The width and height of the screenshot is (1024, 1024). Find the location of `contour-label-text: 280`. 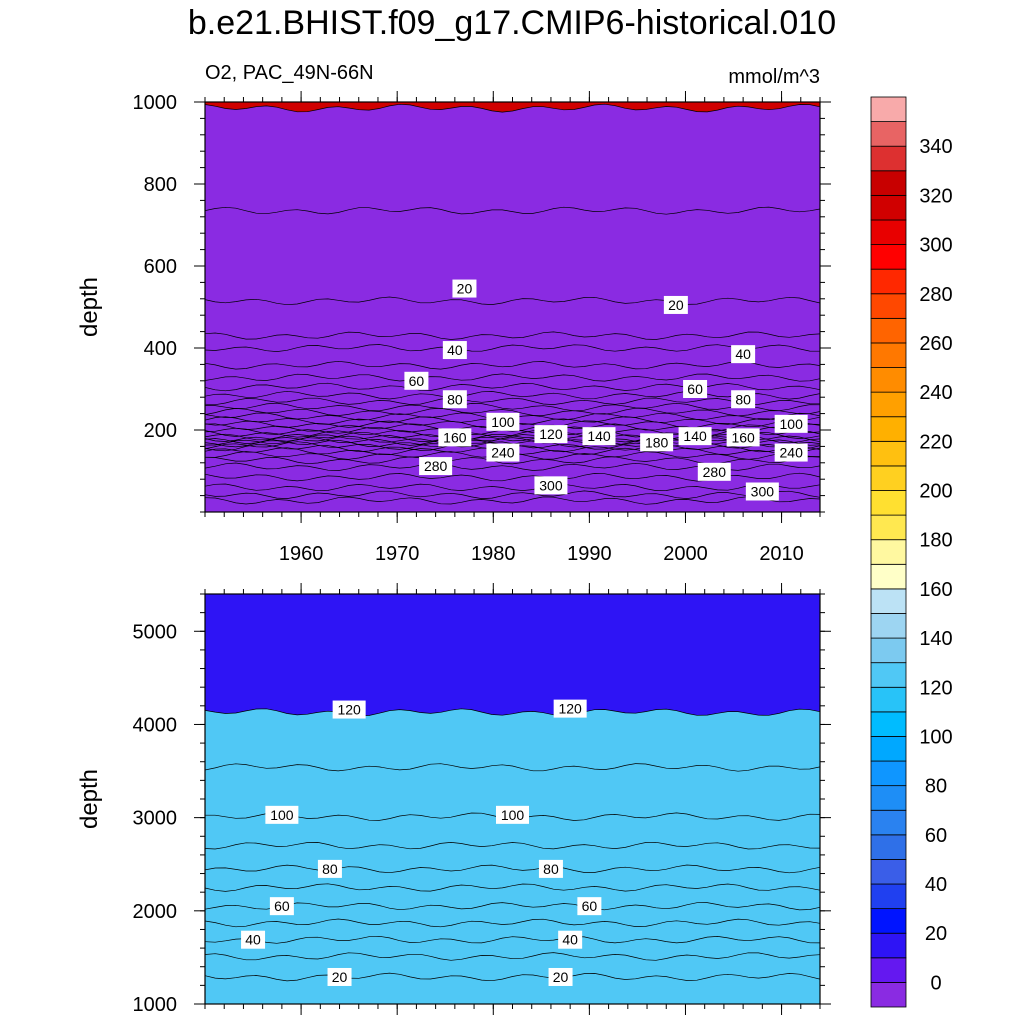

contour-label-text: 280 is located at coordinates (715, 472).